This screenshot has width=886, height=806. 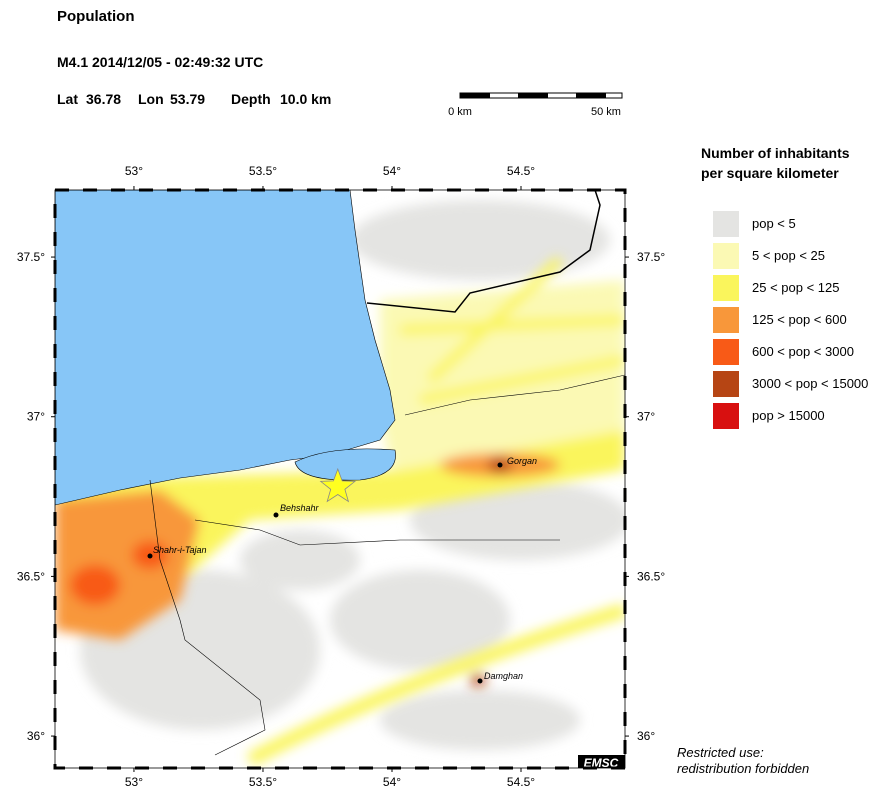 I want to click on scale-start: 0 km, so click(x=460, y=112).